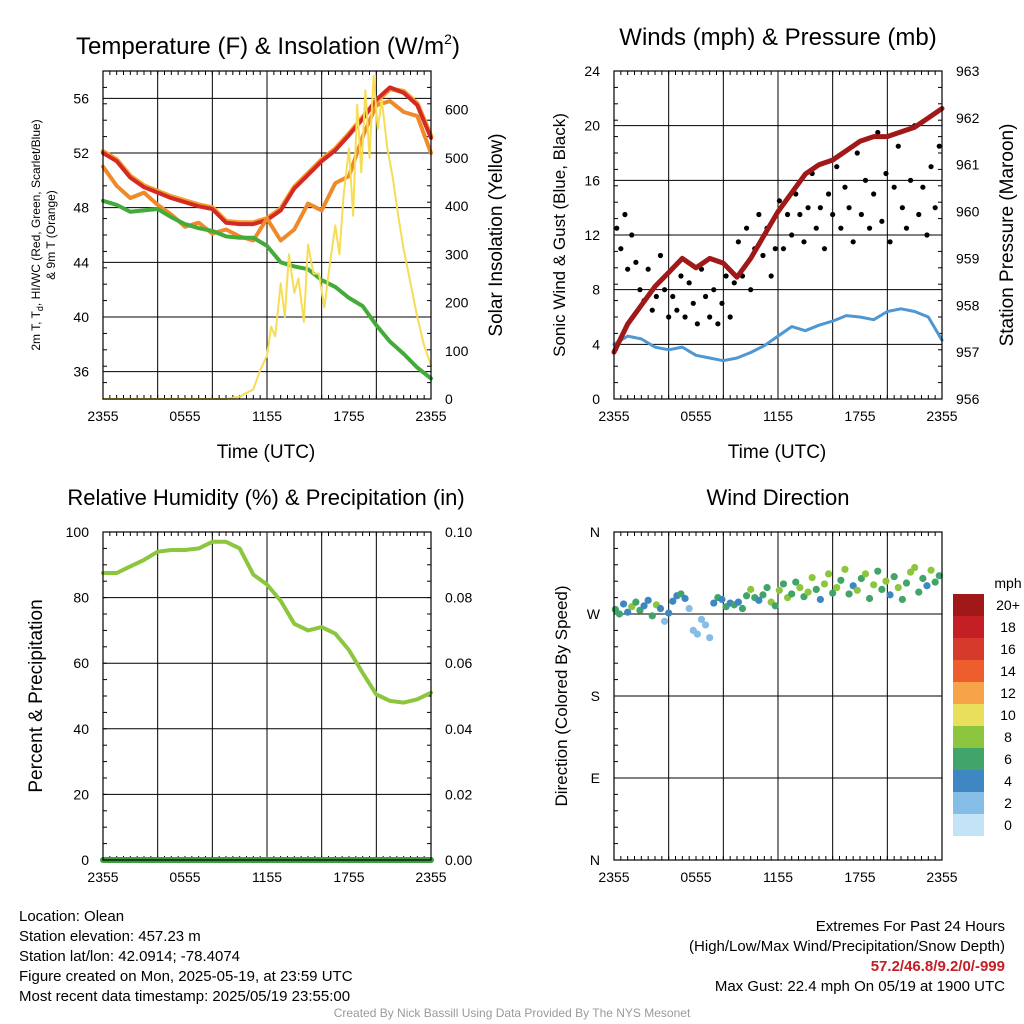 The height and width of the screenshot is (1024, 1024). What do you see at coordinates (81, 372) in the screenshot?
I see `y-tick-label: 36` at bounding box center [81, 372].